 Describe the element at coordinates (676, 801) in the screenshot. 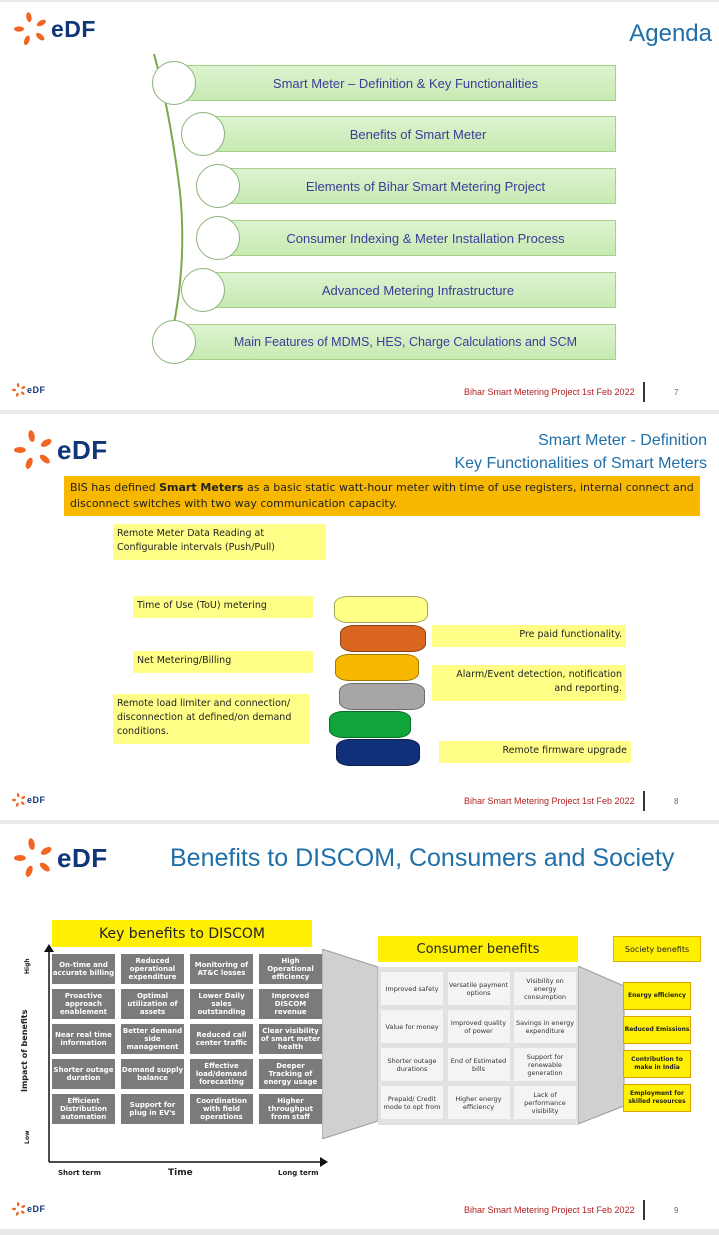

I see `page-number: 8` at that location.